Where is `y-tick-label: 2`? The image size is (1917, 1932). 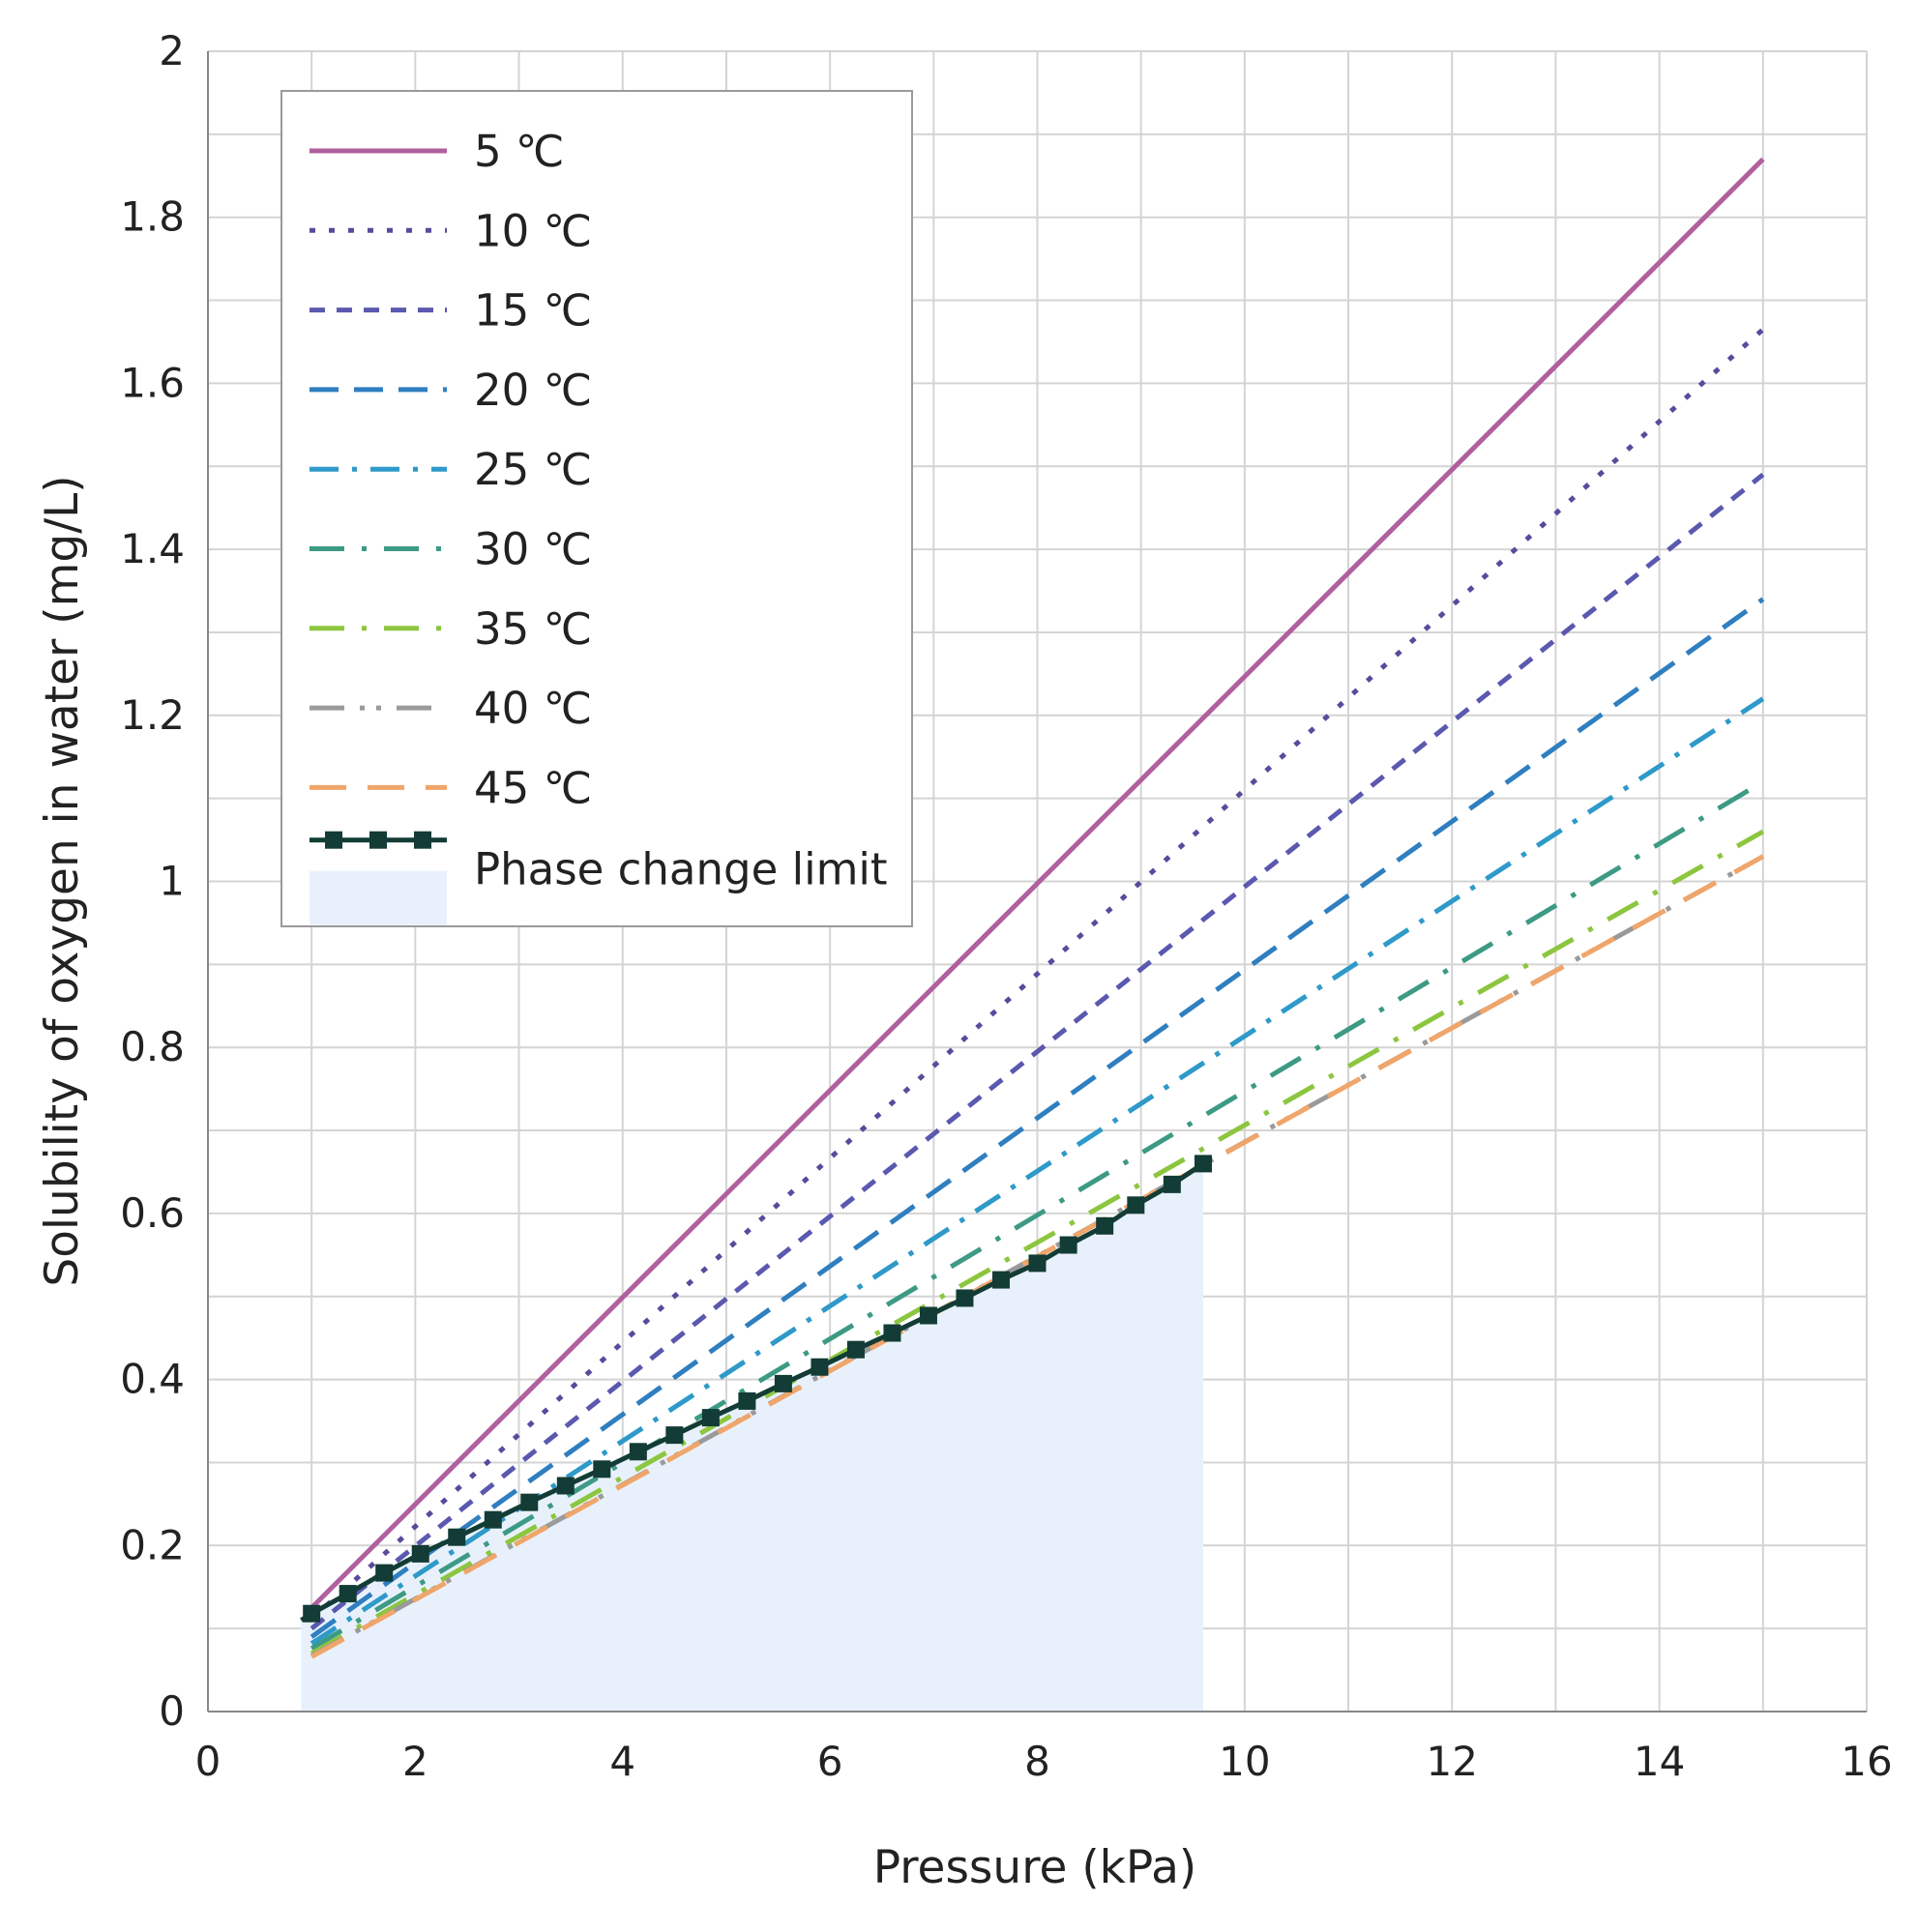
y-tick-label: 2 is located at coordinates (172, 50).